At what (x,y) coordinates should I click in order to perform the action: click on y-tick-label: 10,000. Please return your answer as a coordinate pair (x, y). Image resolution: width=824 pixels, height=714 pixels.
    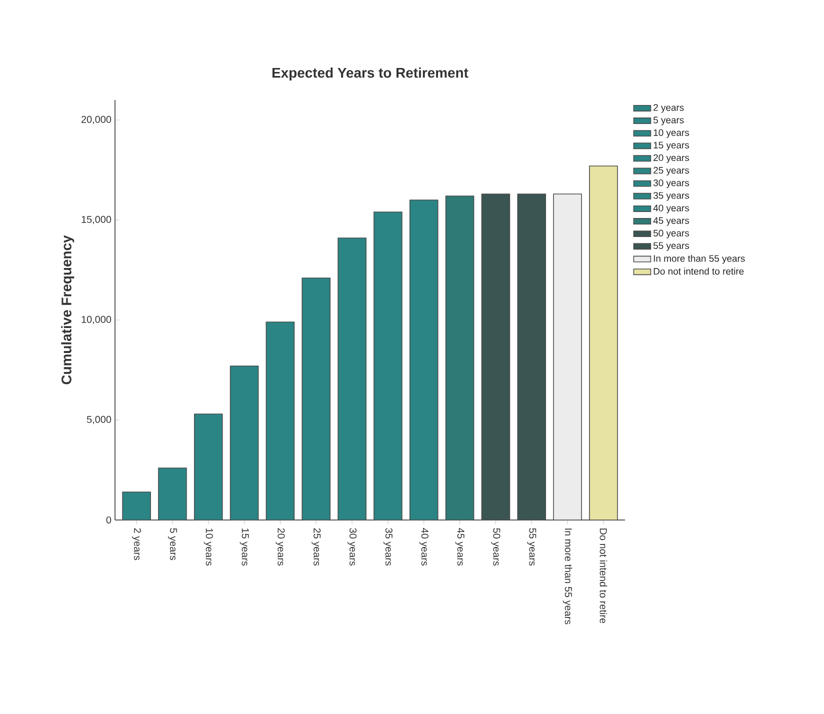
    Looking at the image, I should click on (97, 320).